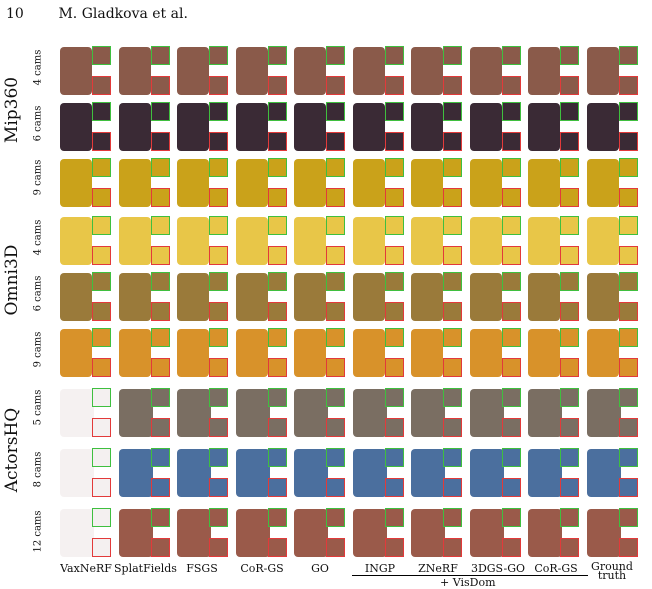 The height and width of the screenshot is (589, 652). Describe the element at coordinates (498, 568) in the screenshot. I see `column-header: 3DGS-GO` at that location.